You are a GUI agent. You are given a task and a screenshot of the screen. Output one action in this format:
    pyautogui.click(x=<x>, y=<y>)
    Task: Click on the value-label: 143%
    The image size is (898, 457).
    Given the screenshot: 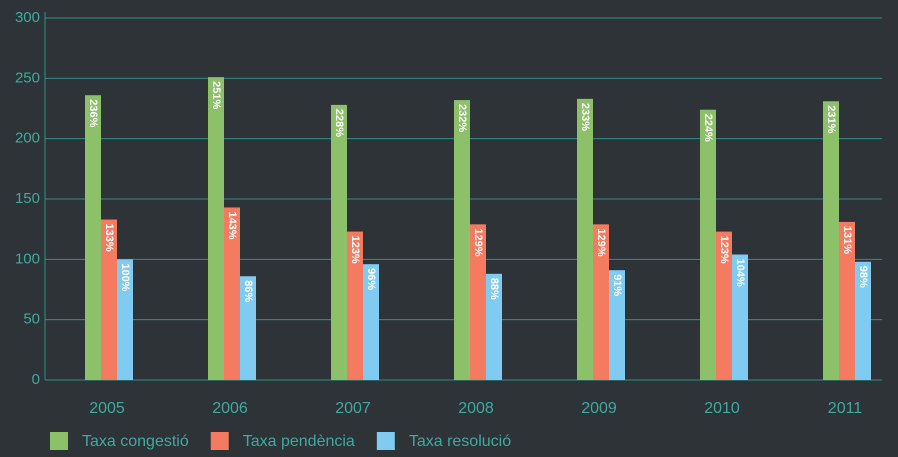 What is the action you would take?
    pyautogui.click(x=232, y=225)
    